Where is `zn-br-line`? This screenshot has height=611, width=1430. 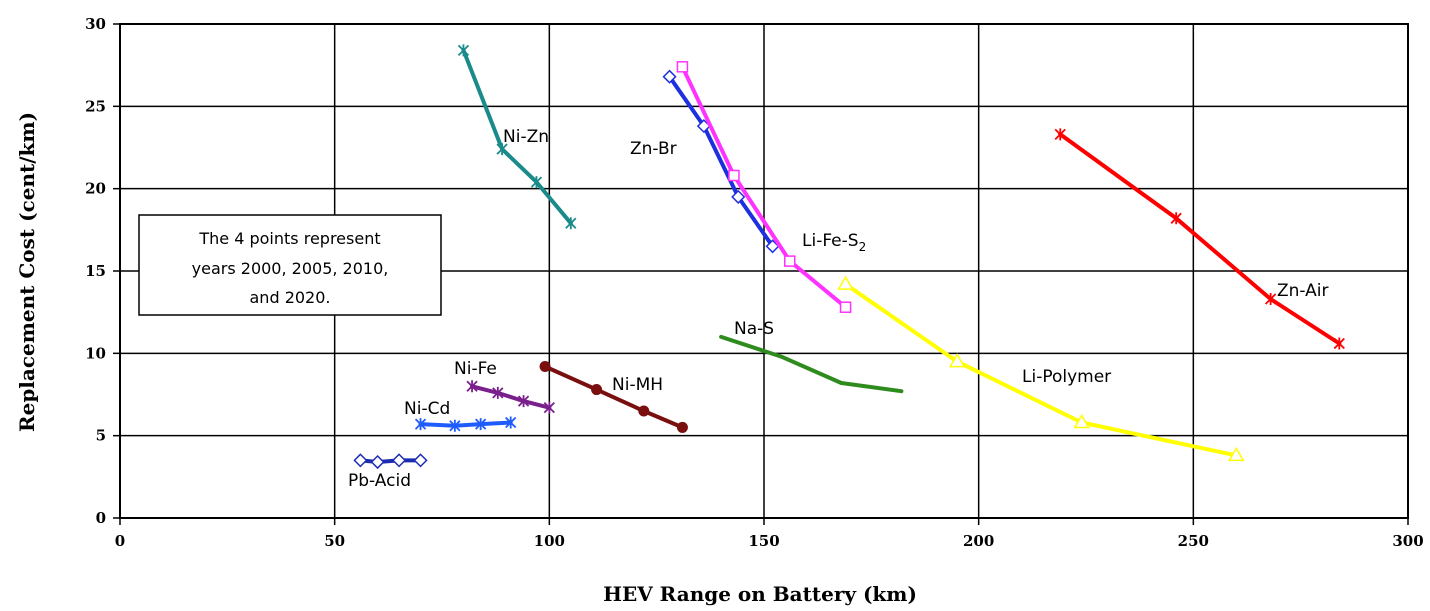
zn-br-line is located at coordinates (721, 161).